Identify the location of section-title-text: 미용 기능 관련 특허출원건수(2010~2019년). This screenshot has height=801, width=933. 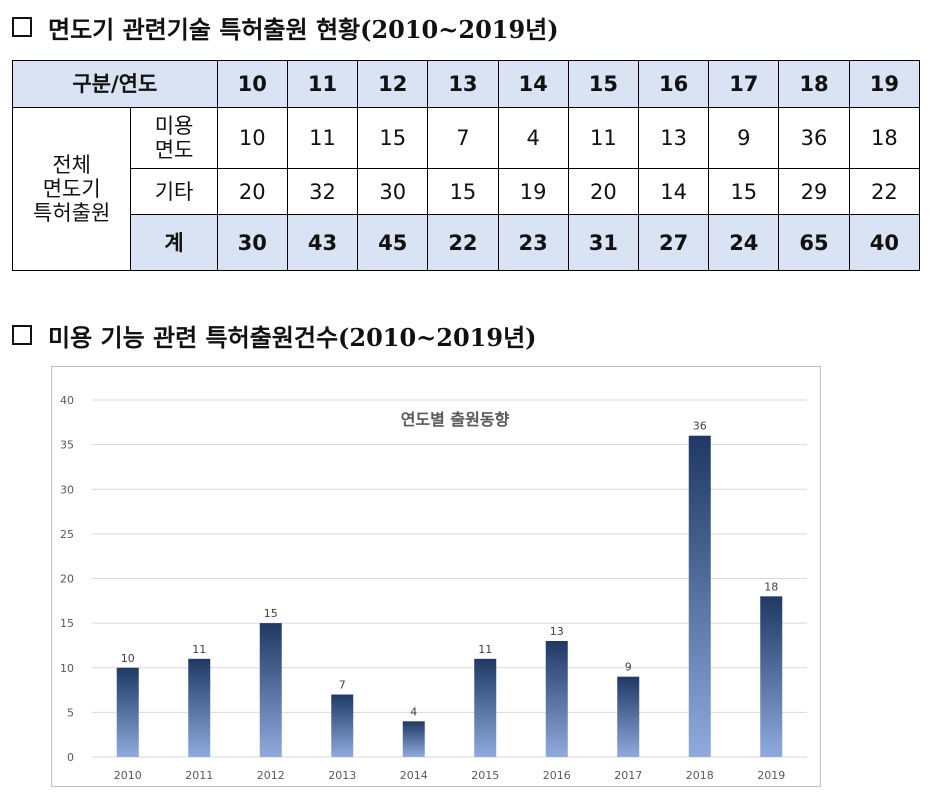
(292, 337).